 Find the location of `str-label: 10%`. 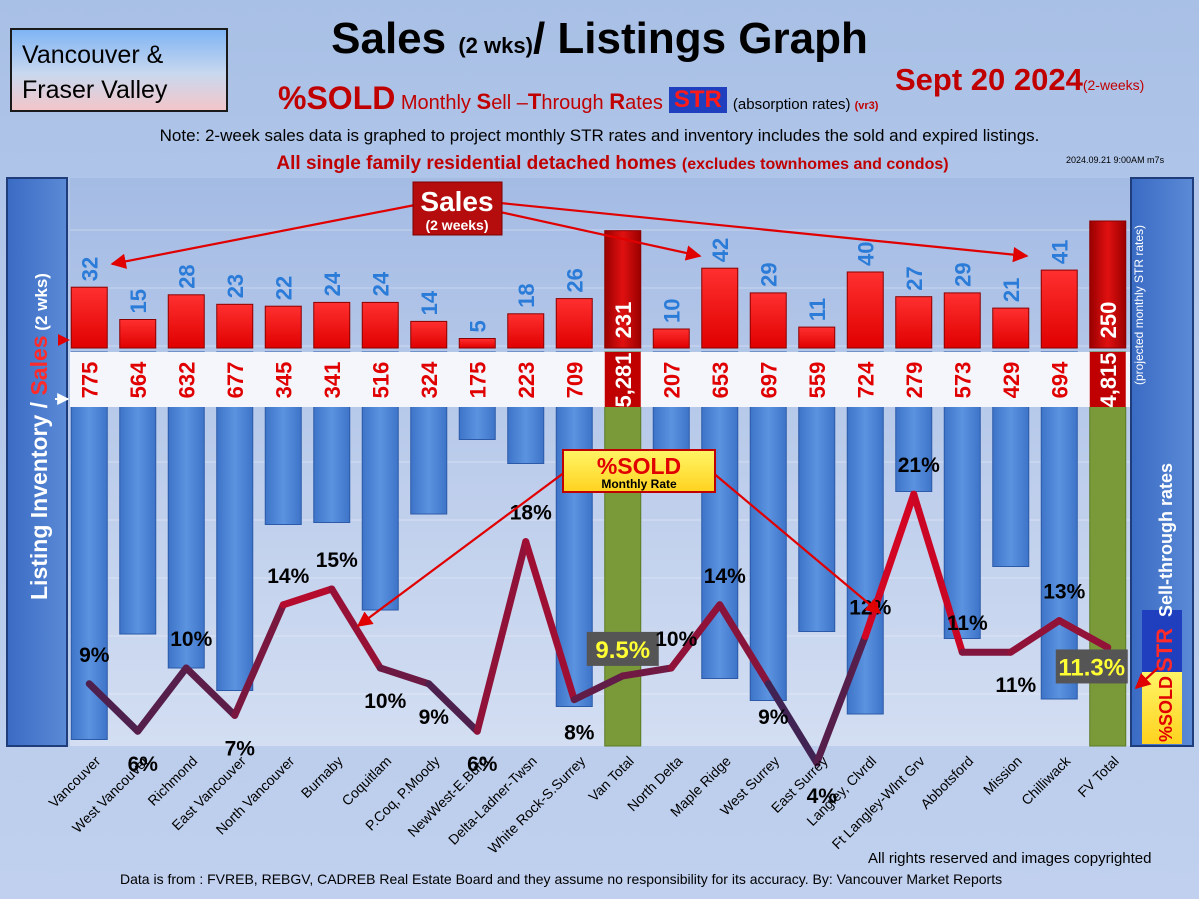

str-label: 10% is located at coordinates (676, 639).